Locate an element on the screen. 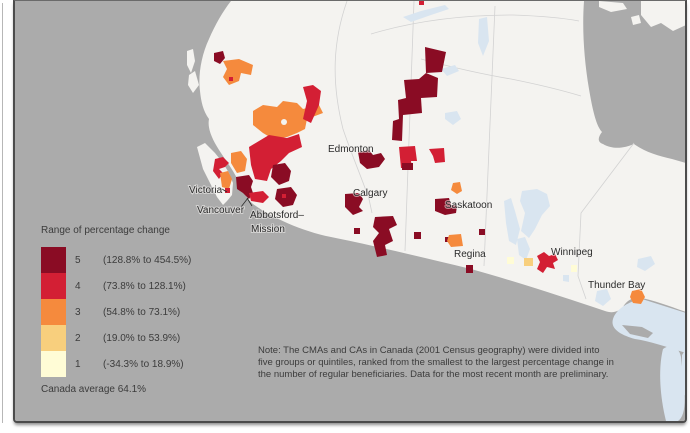  patch-campbell-river is located at coordinates (221, 168).